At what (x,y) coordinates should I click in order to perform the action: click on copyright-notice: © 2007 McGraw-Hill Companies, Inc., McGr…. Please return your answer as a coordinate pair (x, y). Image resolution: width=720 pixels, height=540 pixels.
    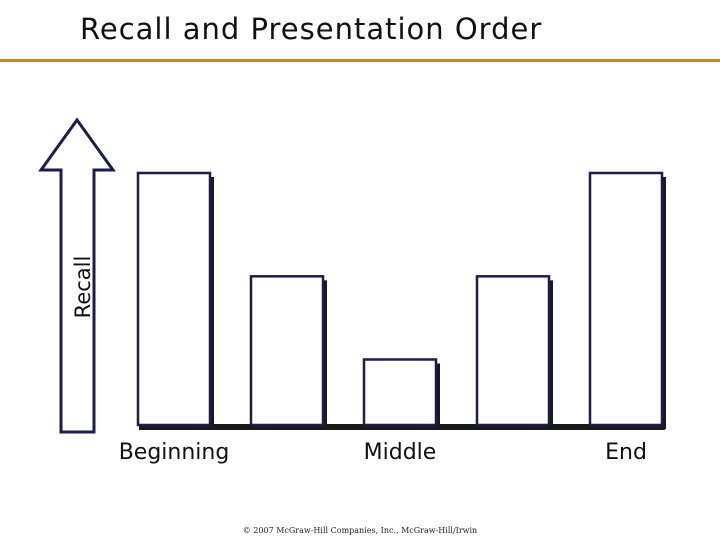
    Looking at the image, I should click on (360, 530).